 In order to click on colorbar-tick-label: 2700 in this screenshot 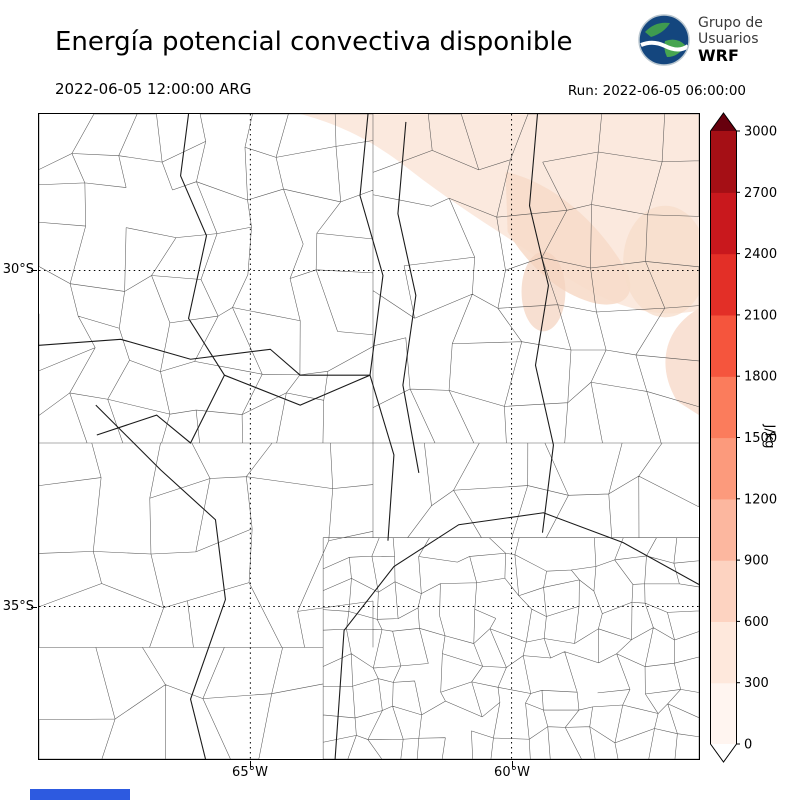, I will do `click(760, 193)`.